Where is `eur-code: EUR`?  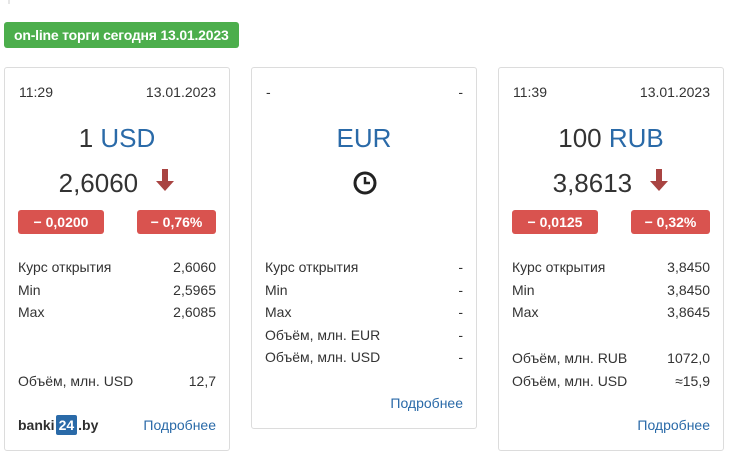
eur-code: EUR is located at coordinates (364, 138).